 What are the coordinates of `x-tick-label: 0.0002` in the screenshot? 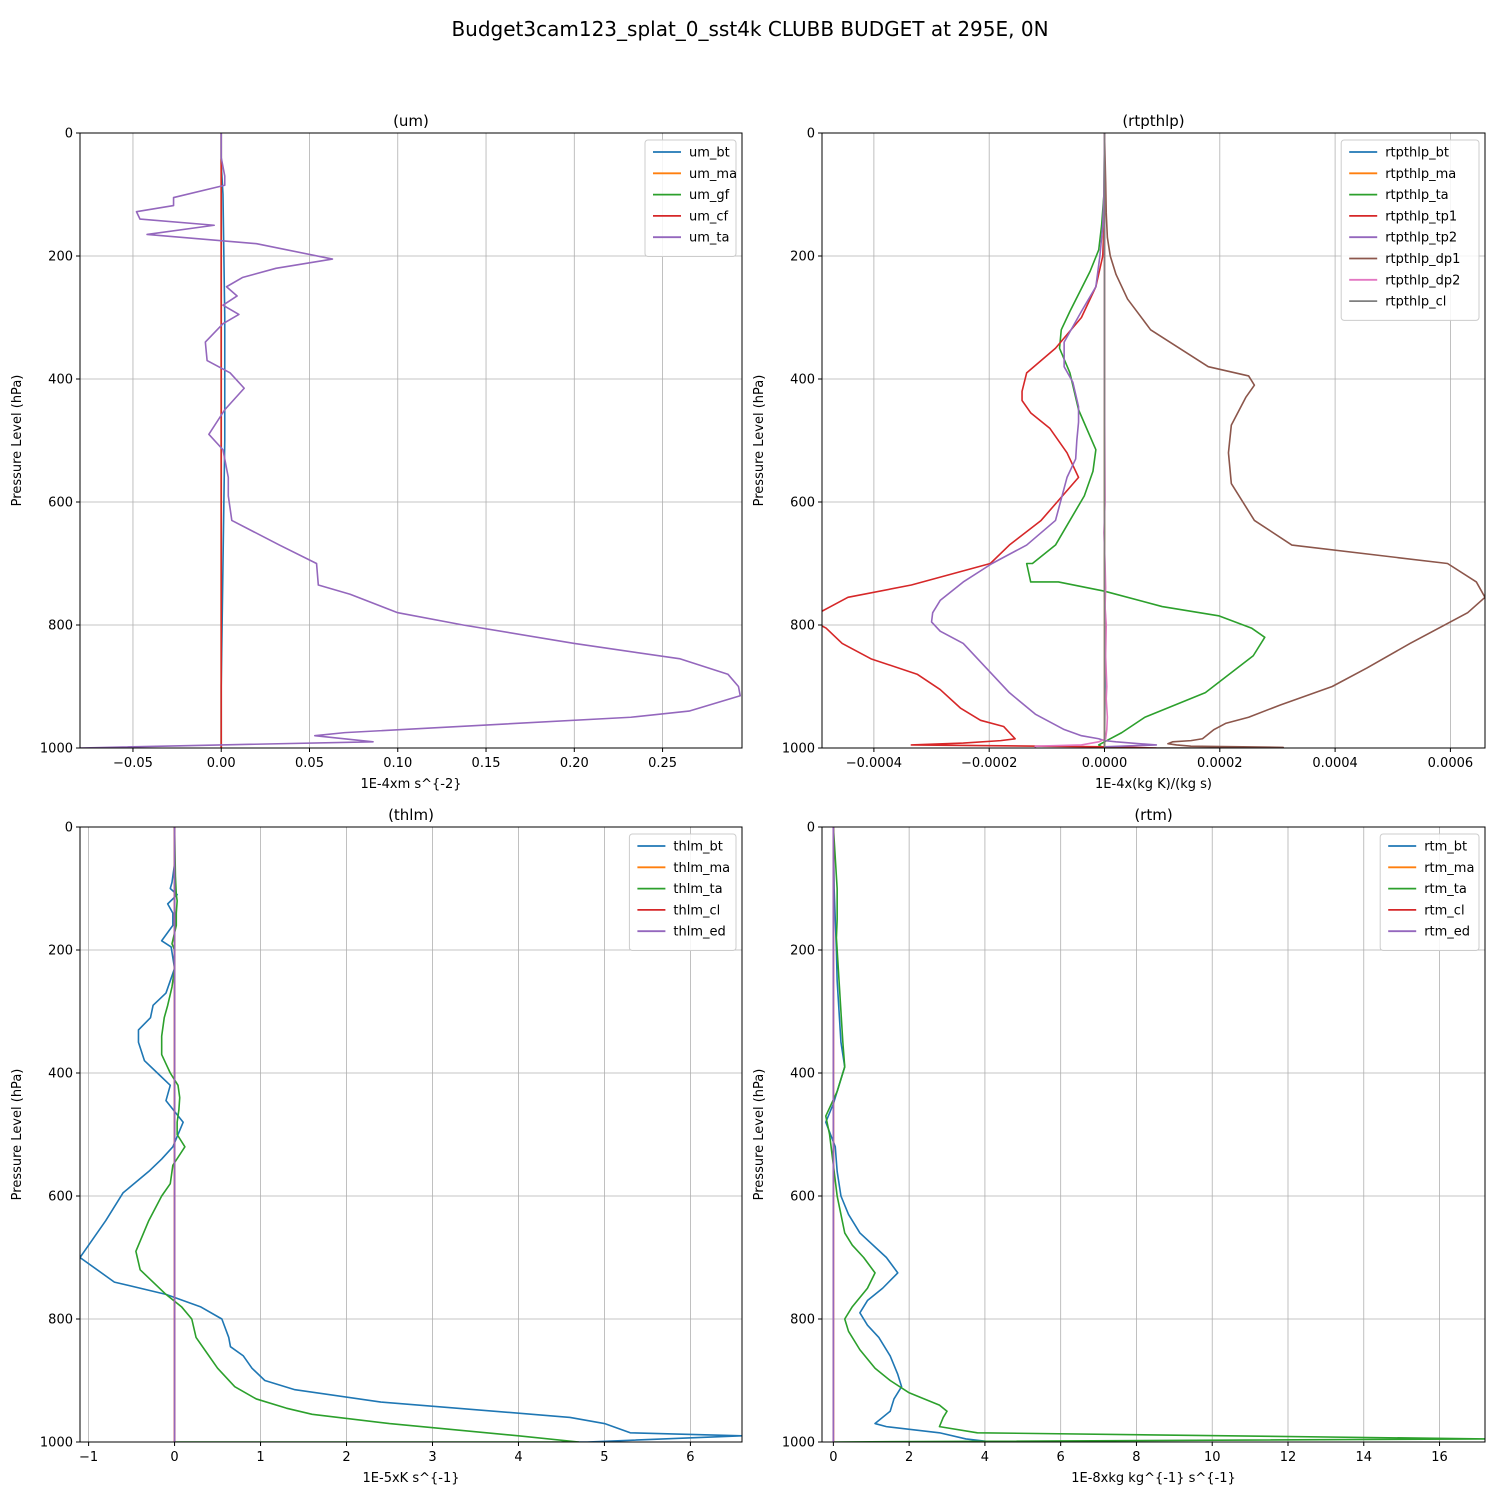 It's located at (1220, 763).